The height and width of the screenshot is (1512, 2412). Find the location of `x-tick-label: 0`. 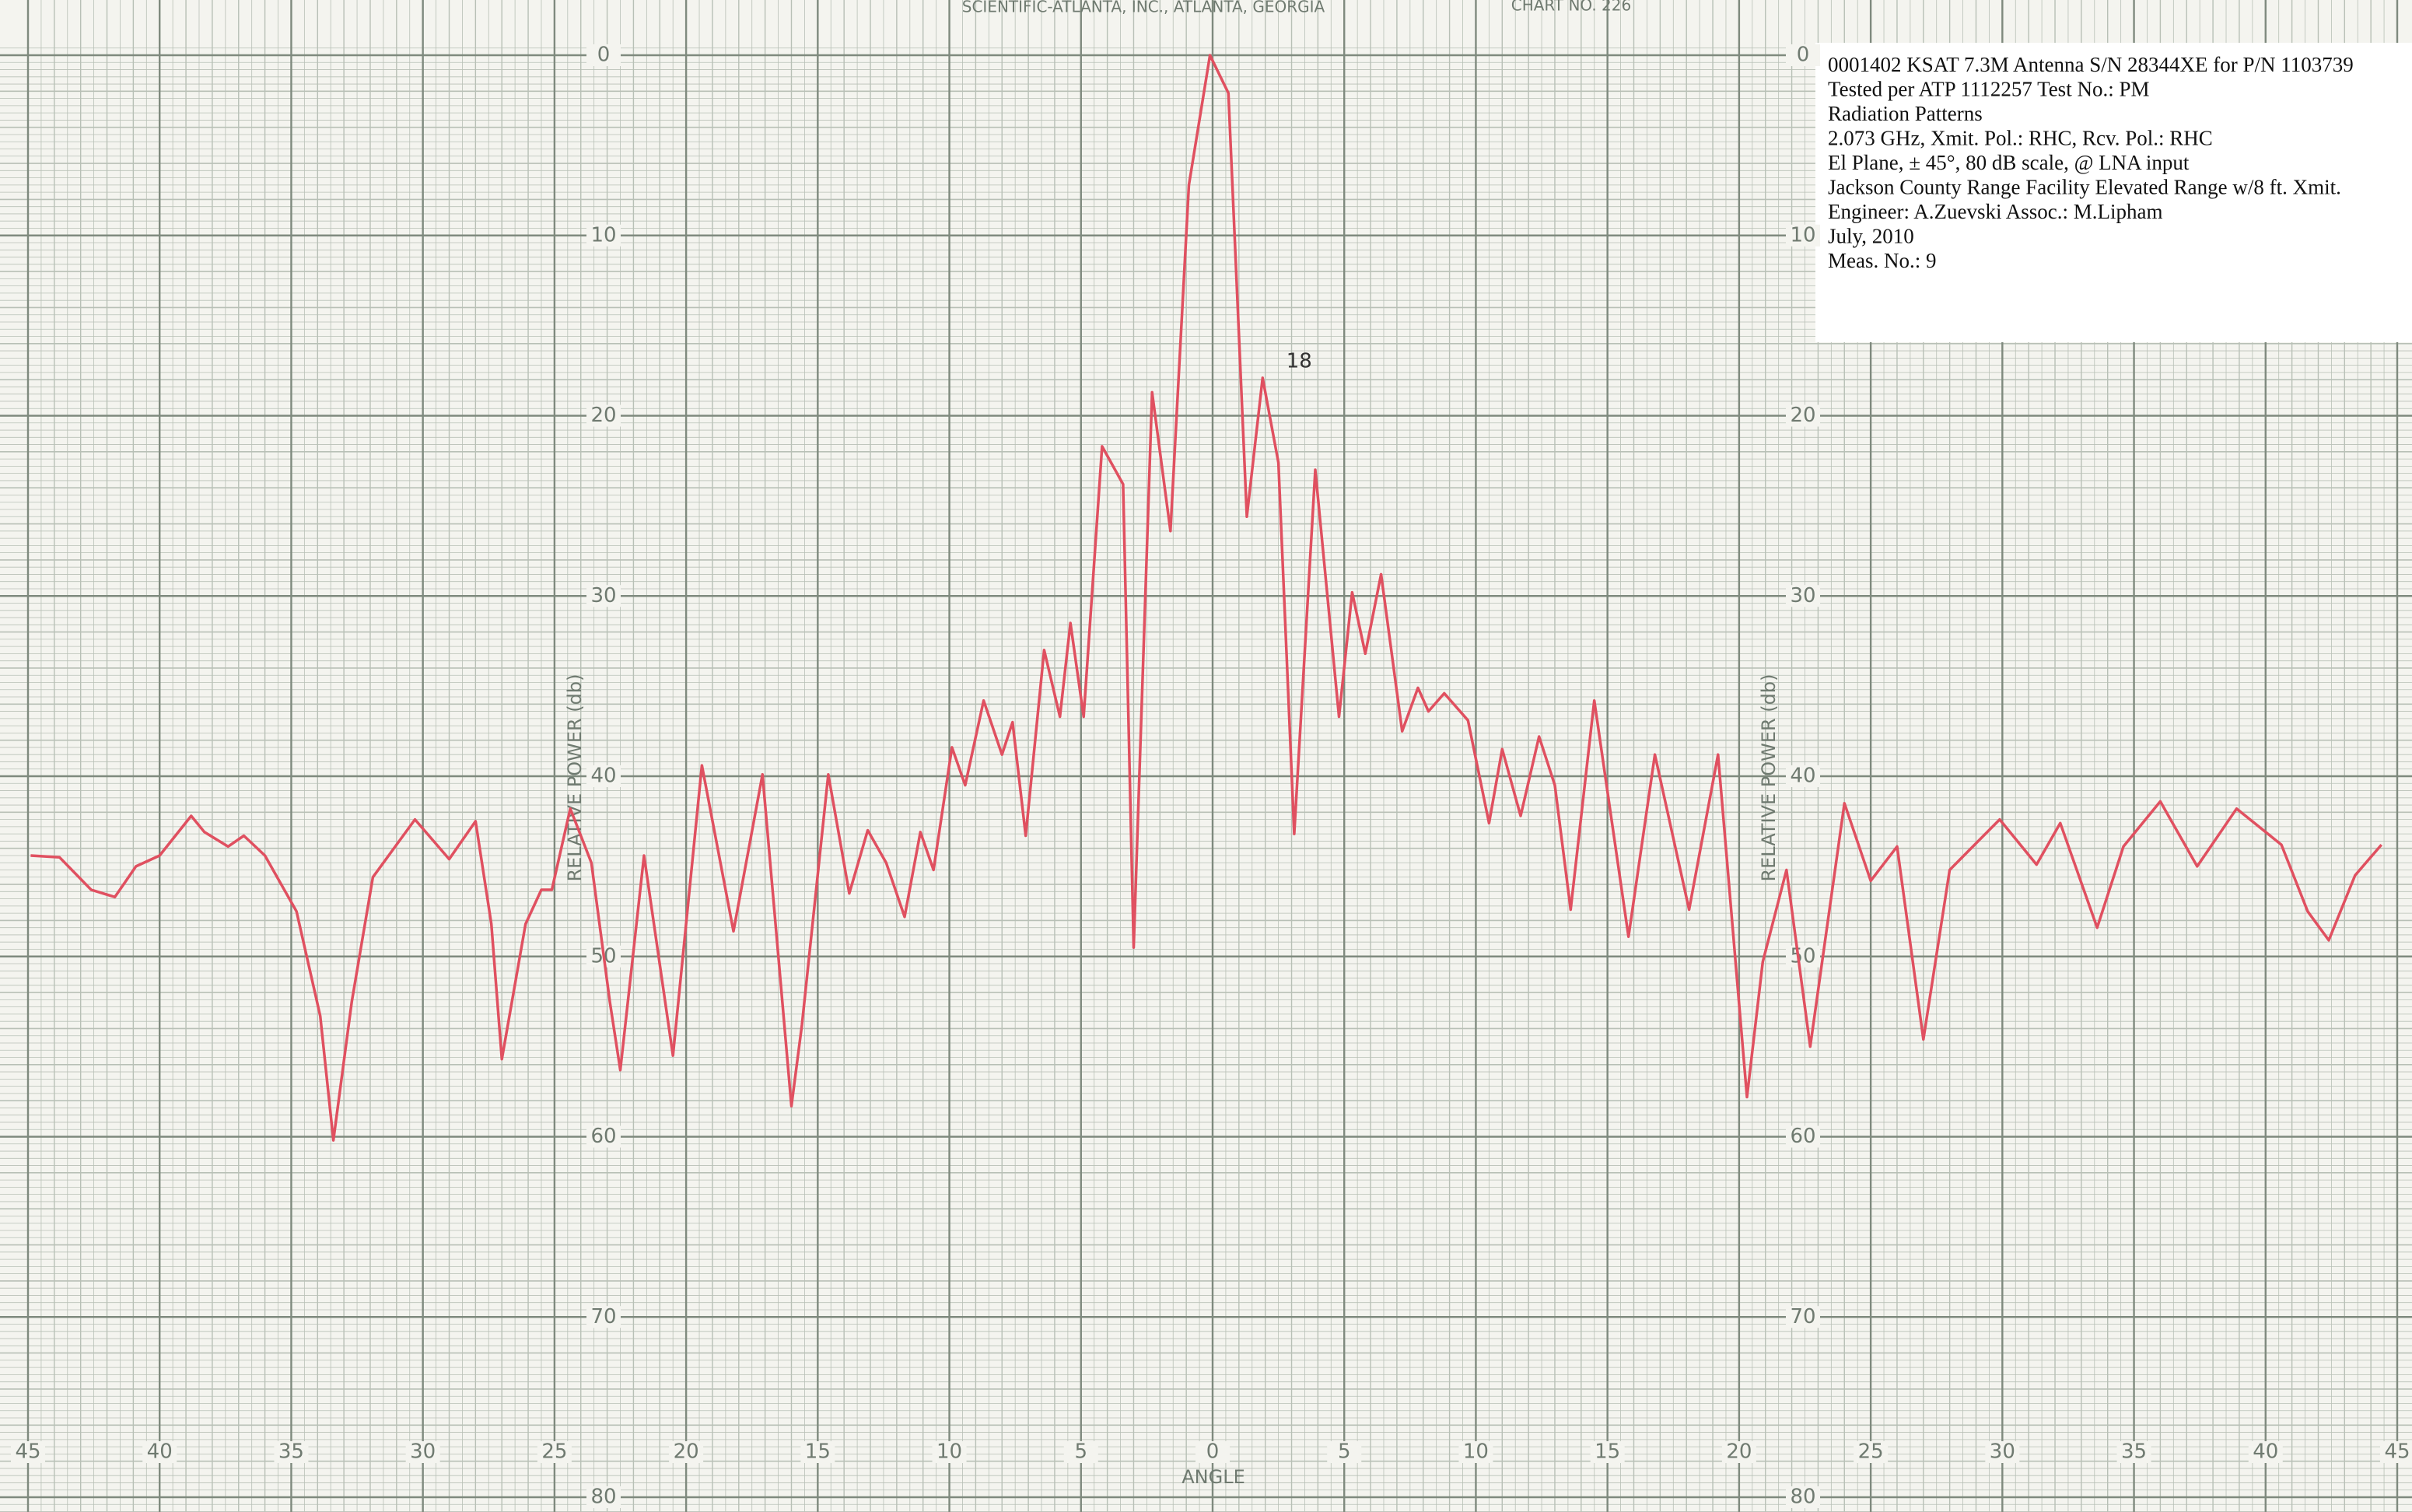

x-tick-label: 0 is located at coordinates (1213, 1452).